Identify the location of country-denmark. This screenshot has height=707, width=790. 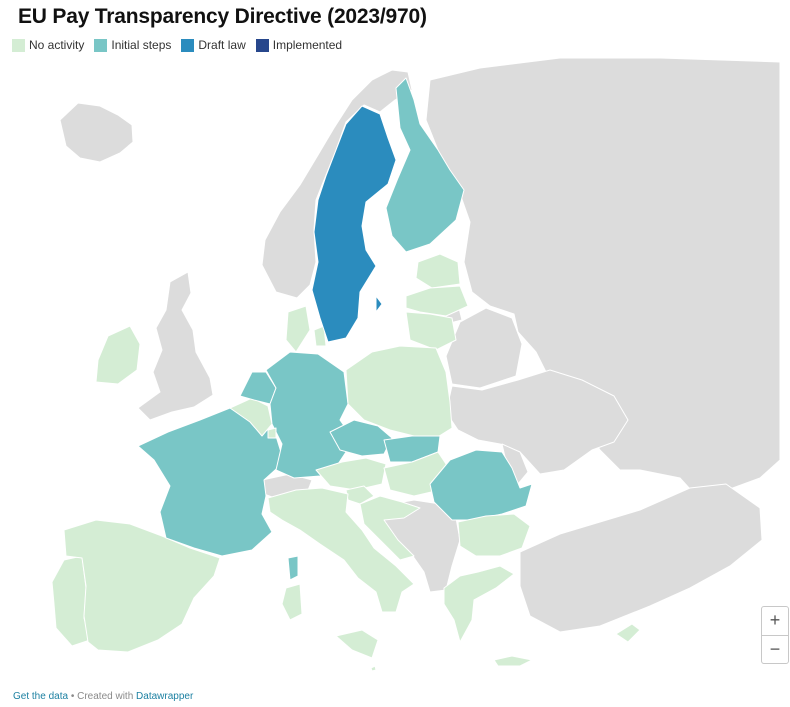
(306, 329).